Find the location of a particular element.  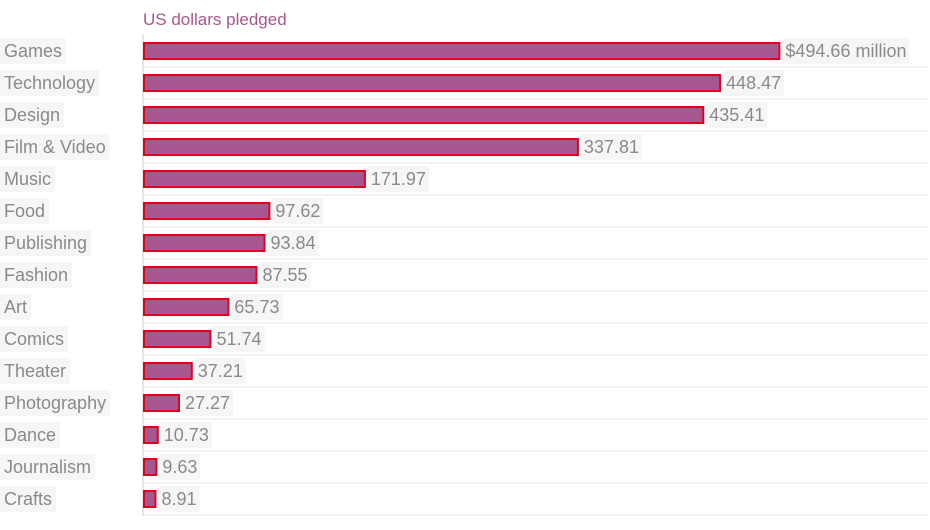

category-label: Theater is located at coordinates (35, 371).